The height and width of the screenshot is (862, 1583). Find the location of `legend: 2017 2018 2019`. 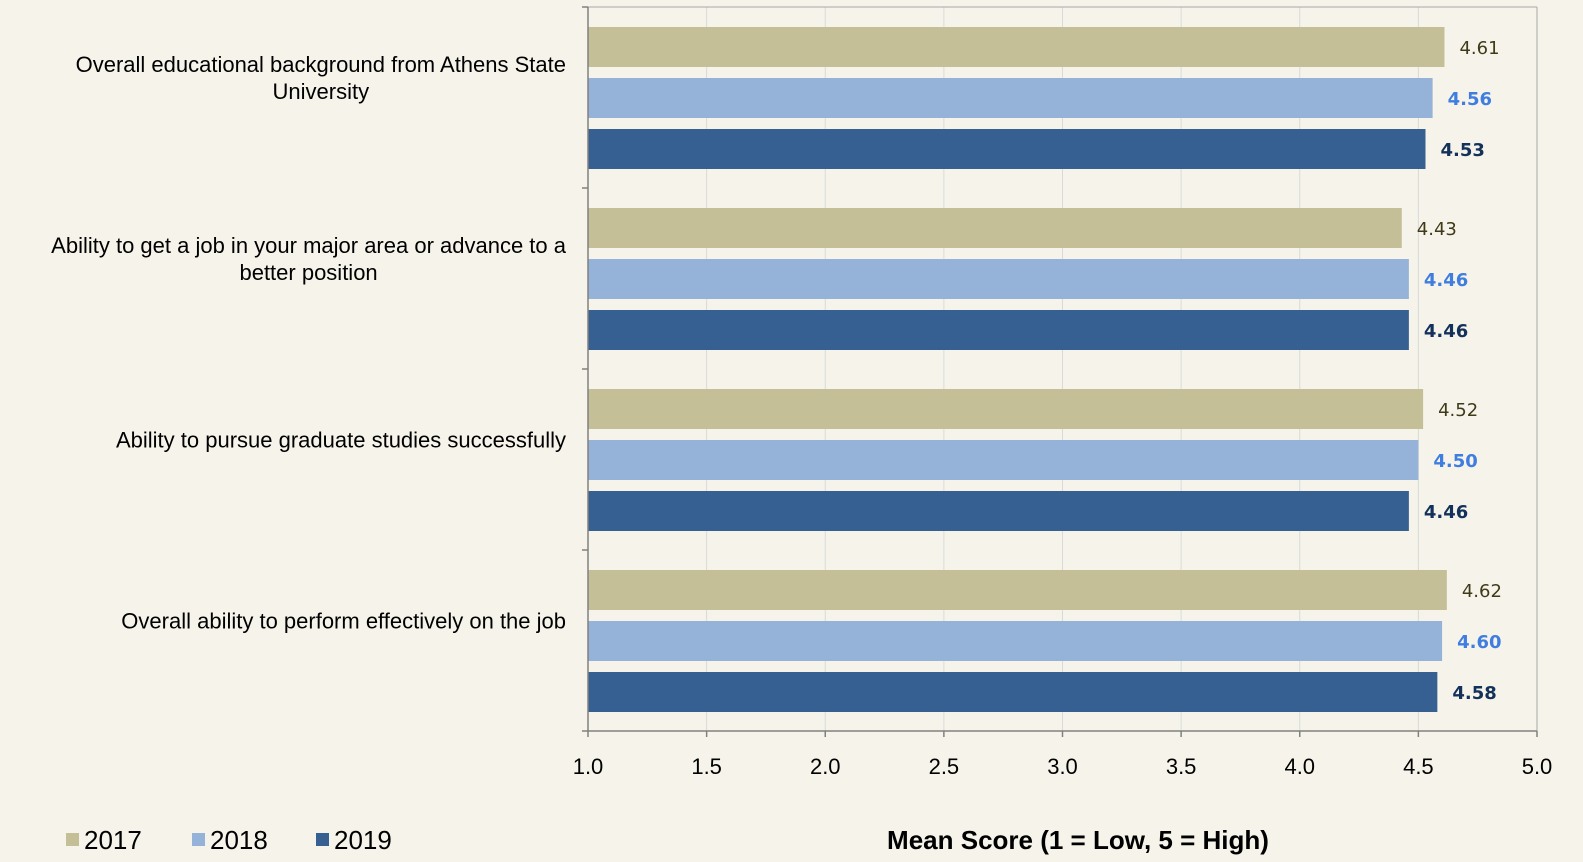

legend: 2017 2018 2019 is located at coordinates (229, 840).